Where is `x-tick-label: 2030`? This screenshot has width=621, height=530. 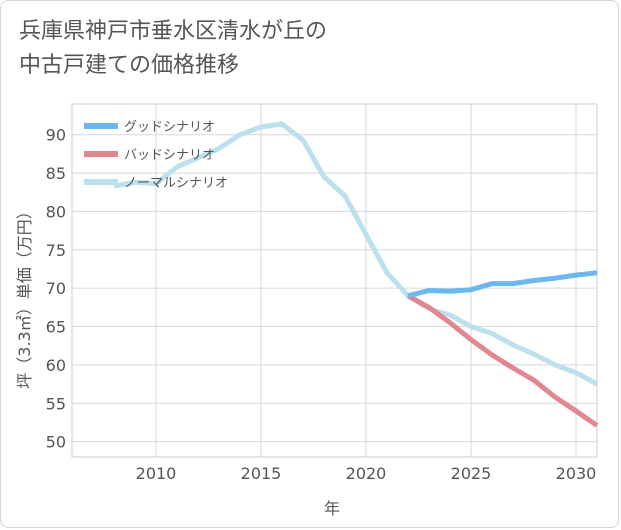 x-tick-label: 2030 is located at coordinates (576, 473).